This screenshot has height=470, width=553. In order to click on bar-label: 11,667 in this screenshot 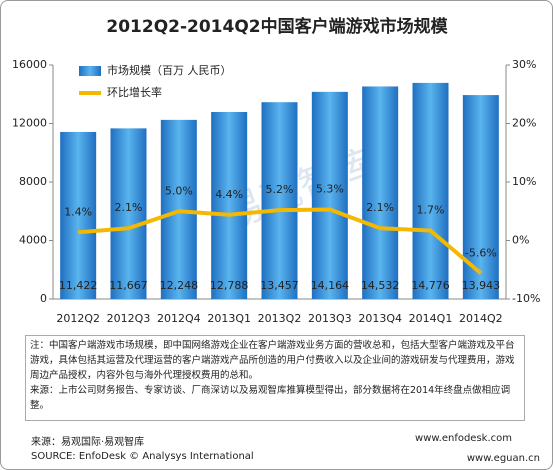, I will do `click(128, 285)`.